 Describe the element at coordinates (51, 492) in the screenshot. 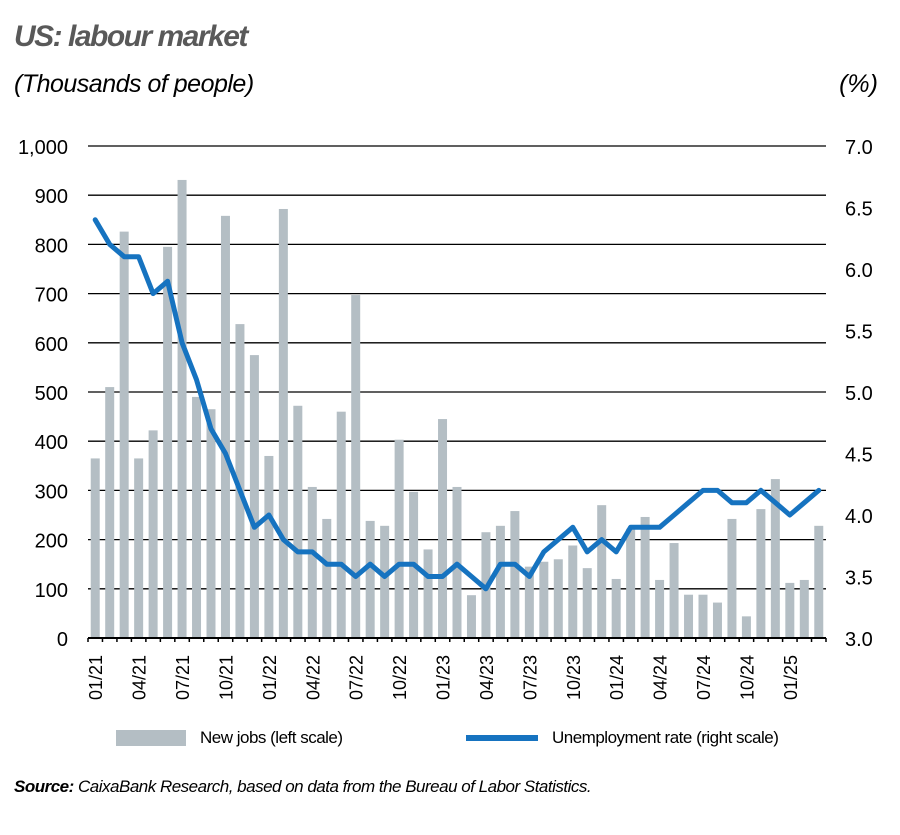

I see `left-tick-label: 300` at that location.